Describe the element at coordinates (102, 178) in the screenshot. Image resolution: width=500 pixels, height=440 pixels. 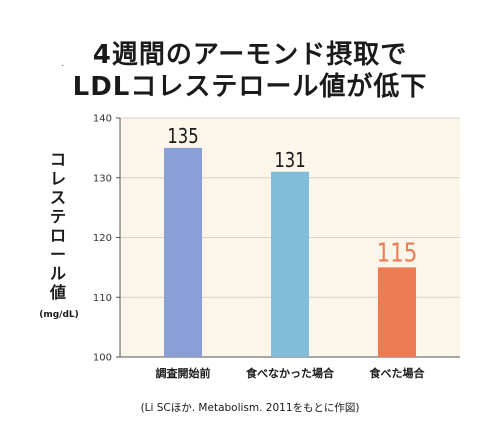
I see `y-tick-label: 130` at that location.